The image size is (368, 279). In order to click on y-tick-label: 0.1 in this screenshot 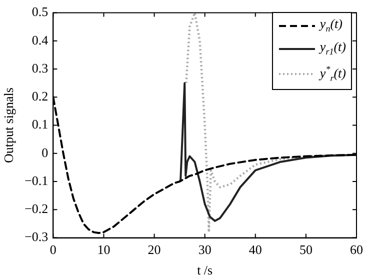, I will do `click(40, 124)`.